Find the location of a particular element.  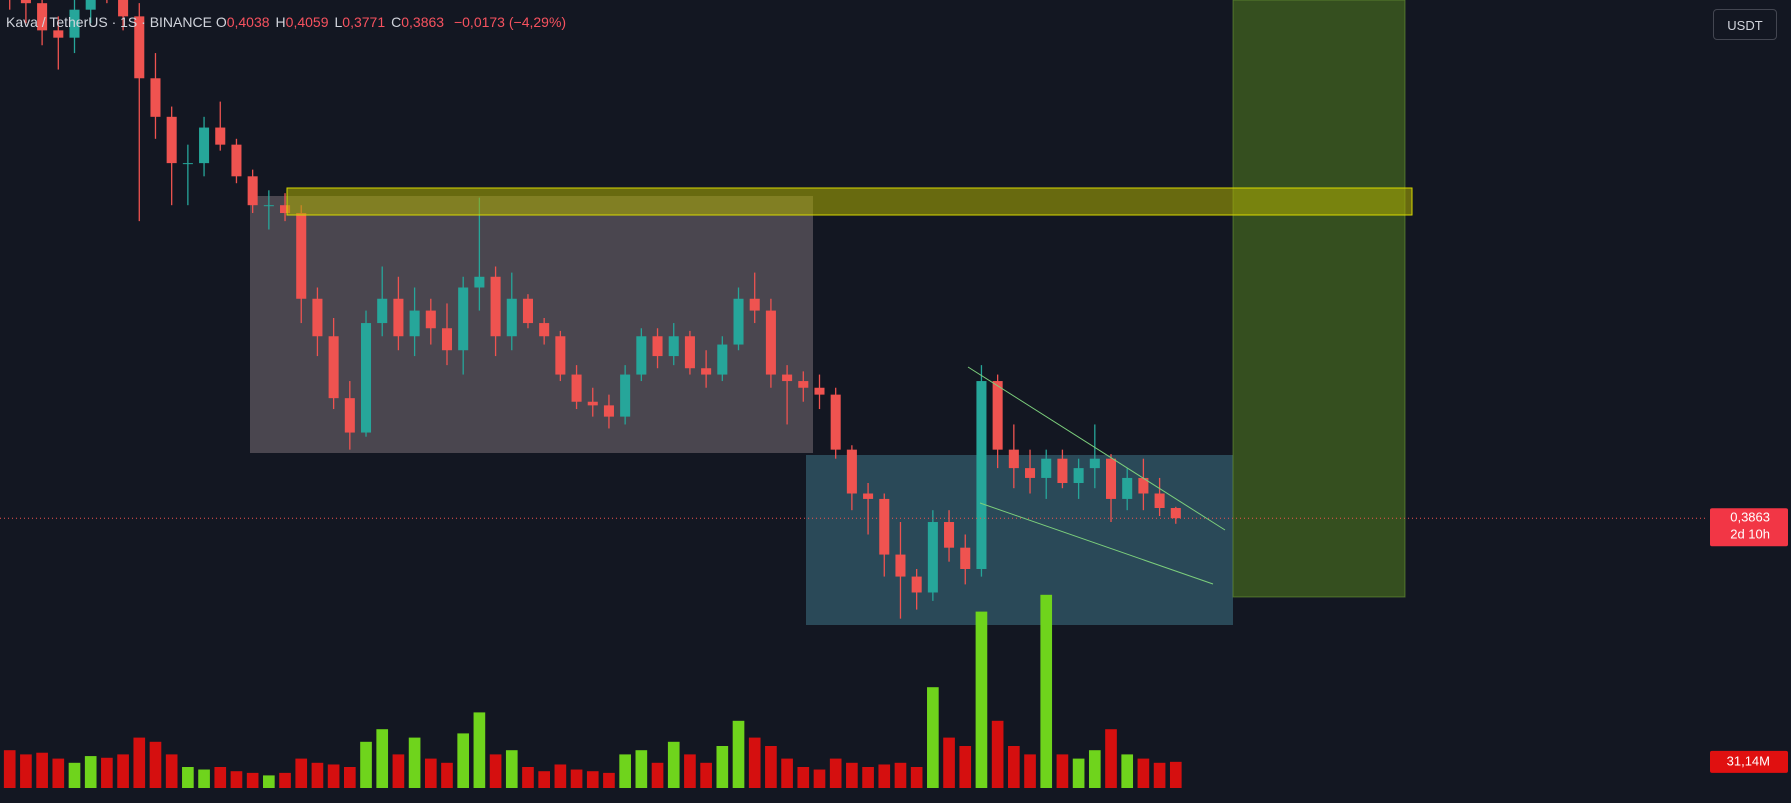

target-box is located at coordinates (1319, 299).